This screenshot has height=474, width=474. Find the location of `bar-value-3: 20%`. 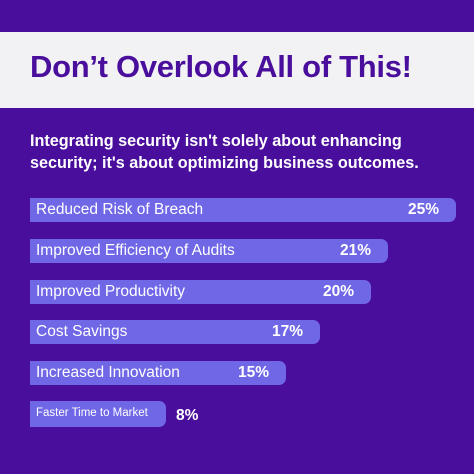

bar-value-3: 20% is located at coordinates (339, 291).